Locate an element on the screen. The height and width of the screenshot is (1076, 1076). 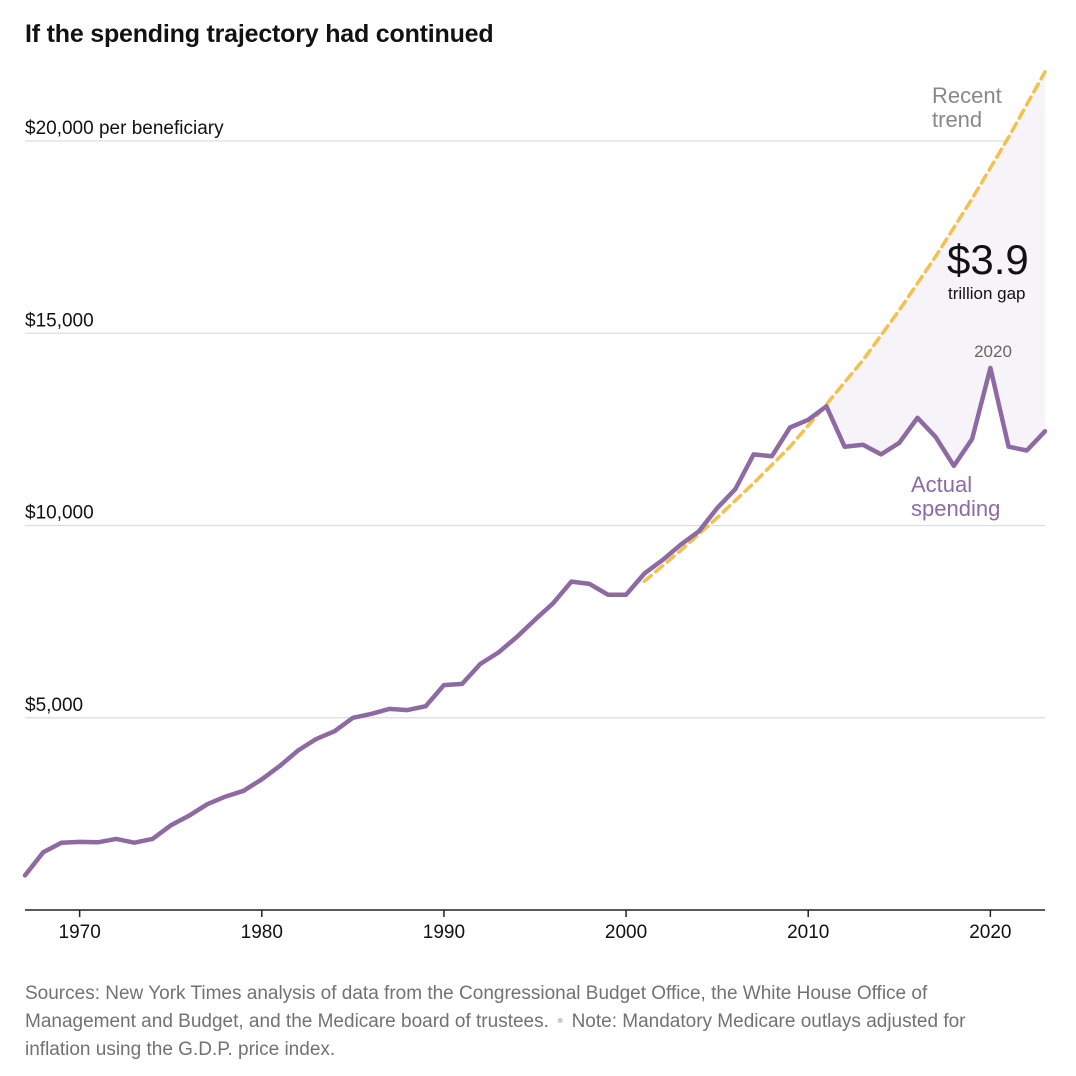
y-tick-label-15000: $15,000 is located at coordinates (59, 320).